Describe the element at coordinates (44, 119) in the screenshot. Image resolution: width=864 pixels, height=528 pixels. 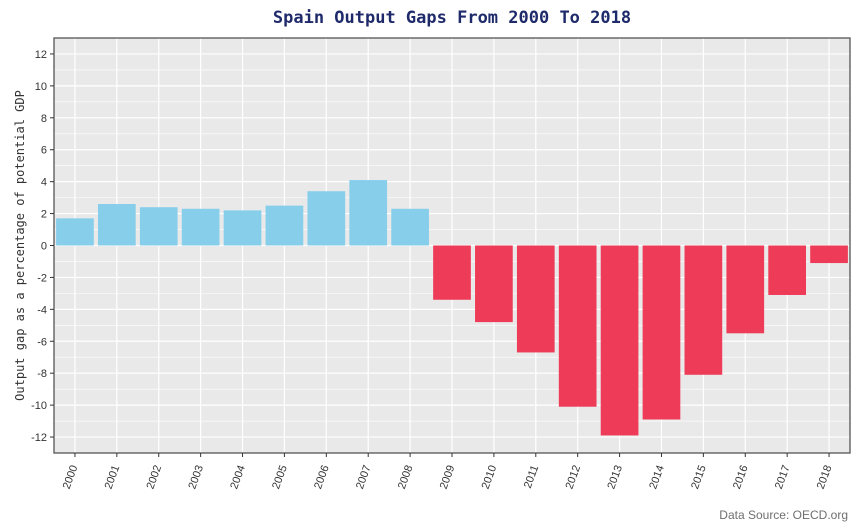
I see `y-tick-label: 8` at that location.